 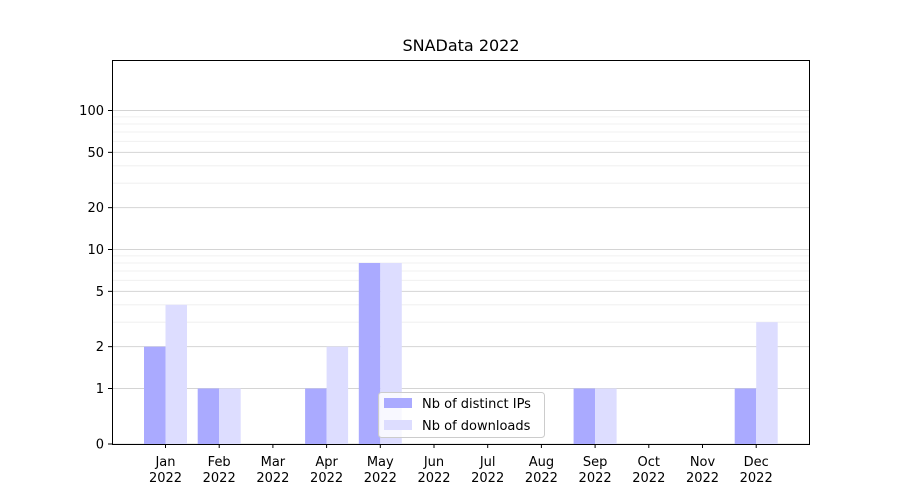 I want to click on y-tick-label: 2, so click(x=100, y=347).